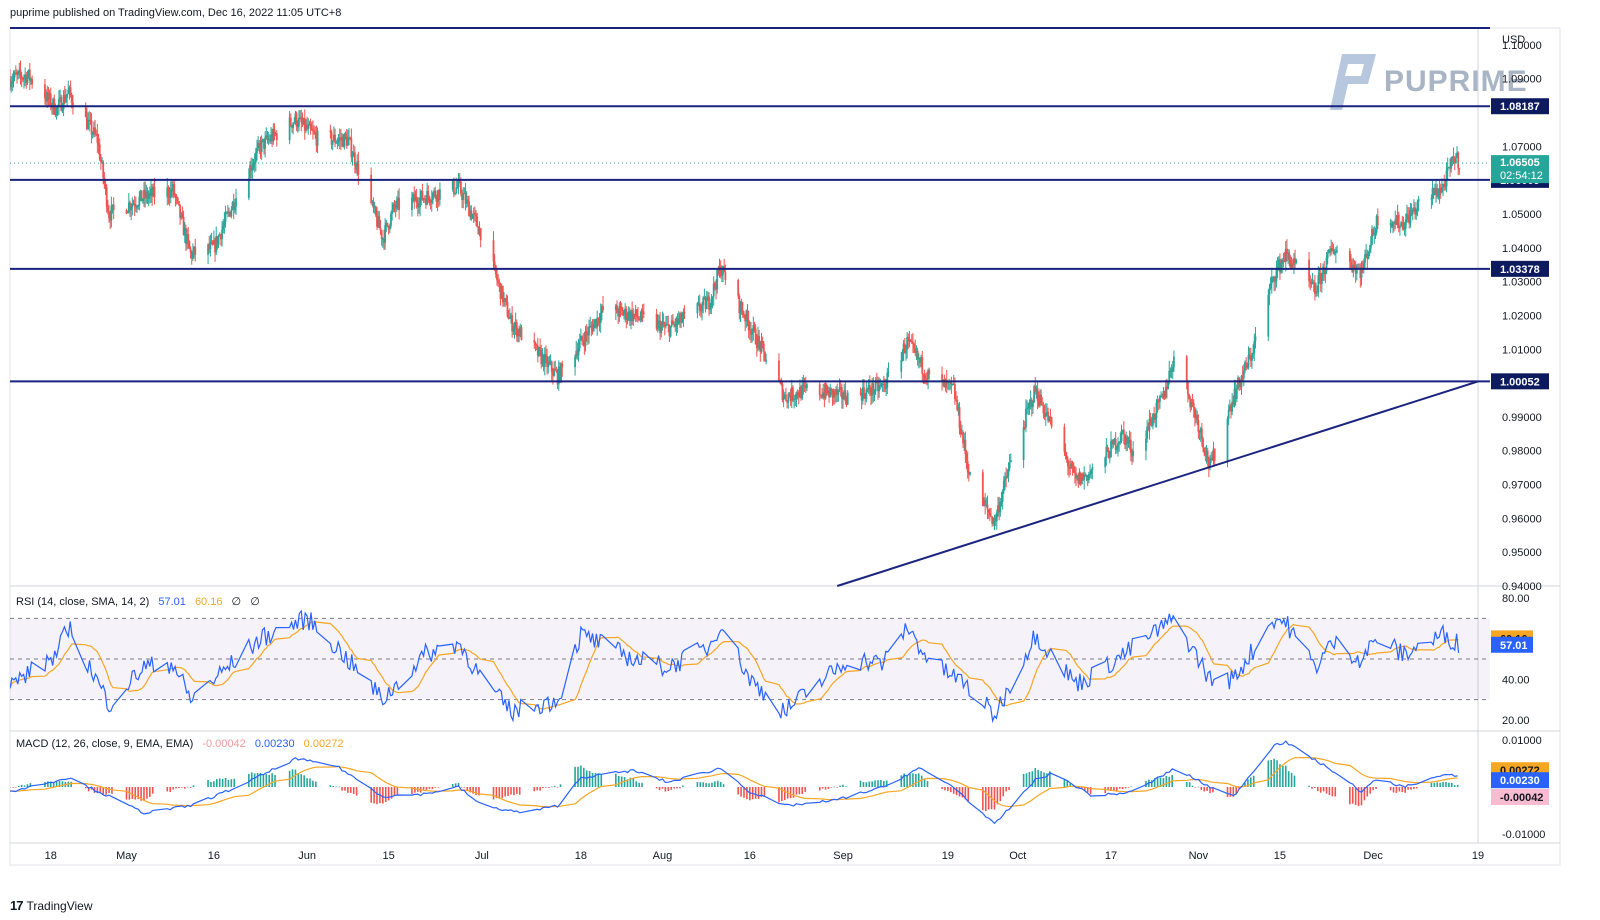 This screenshot has height=920, width=1600. I want to click on time-tick-label: 19, so click(948, 856).